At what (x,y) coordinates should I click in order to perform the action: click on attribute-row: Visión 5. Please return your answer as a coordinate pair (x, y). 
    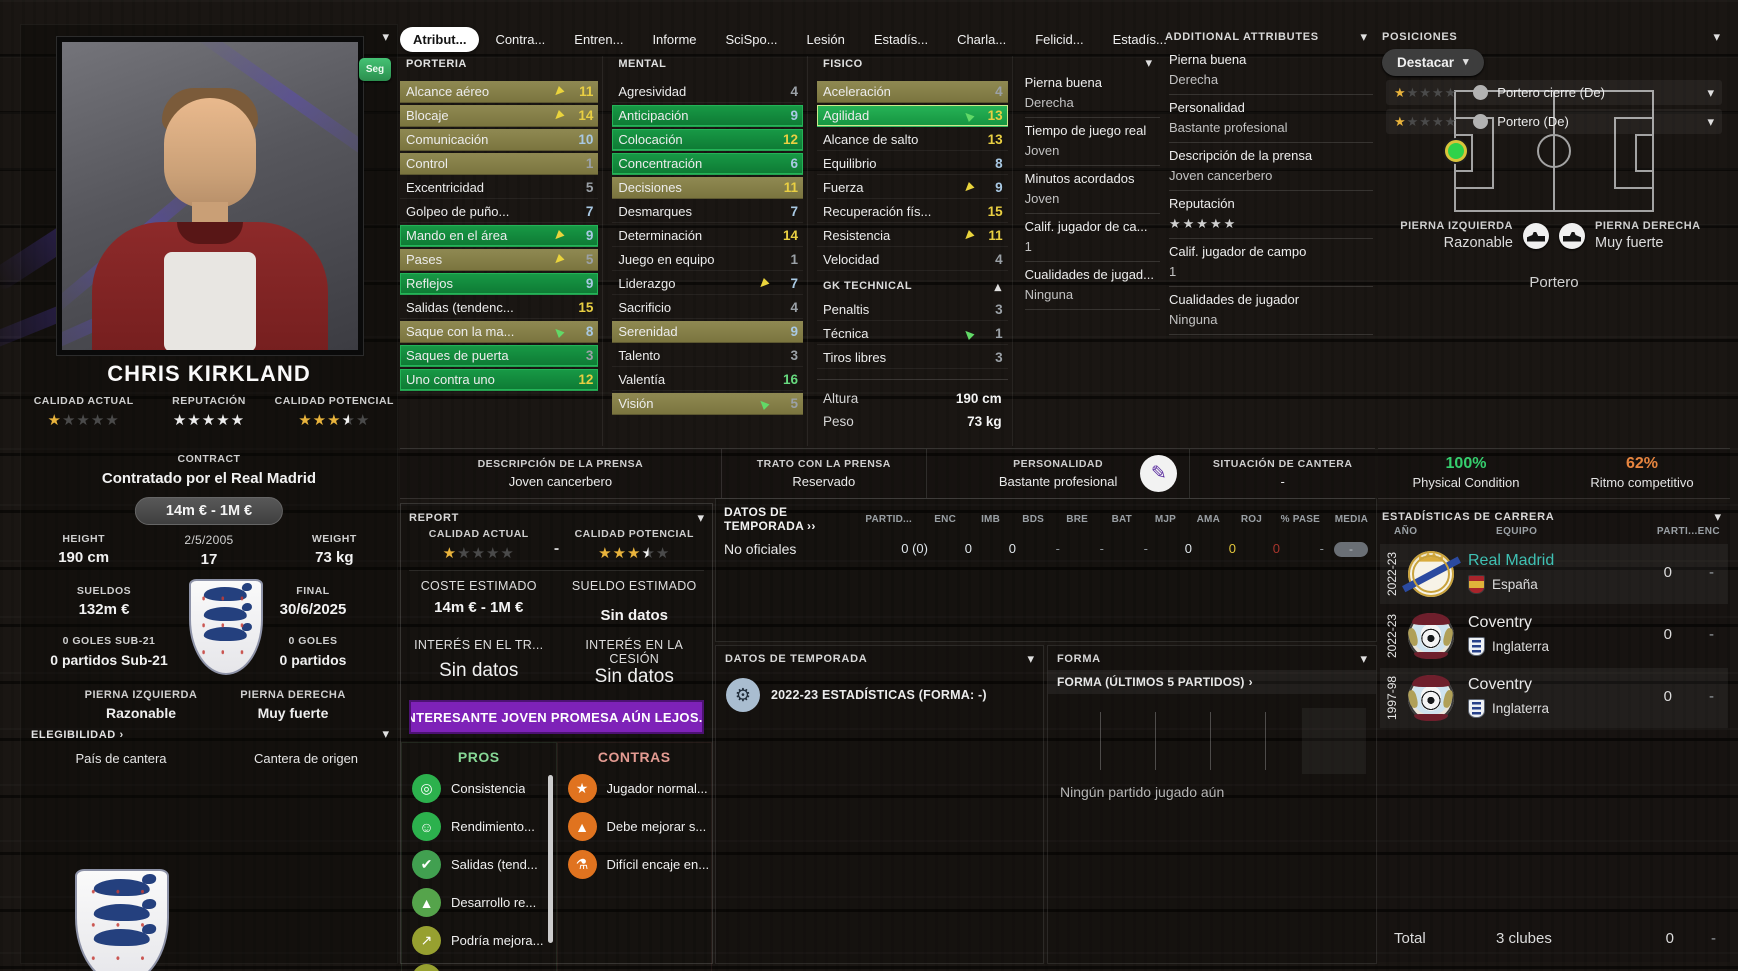
    Looking at the image, I should click on (707, 404).